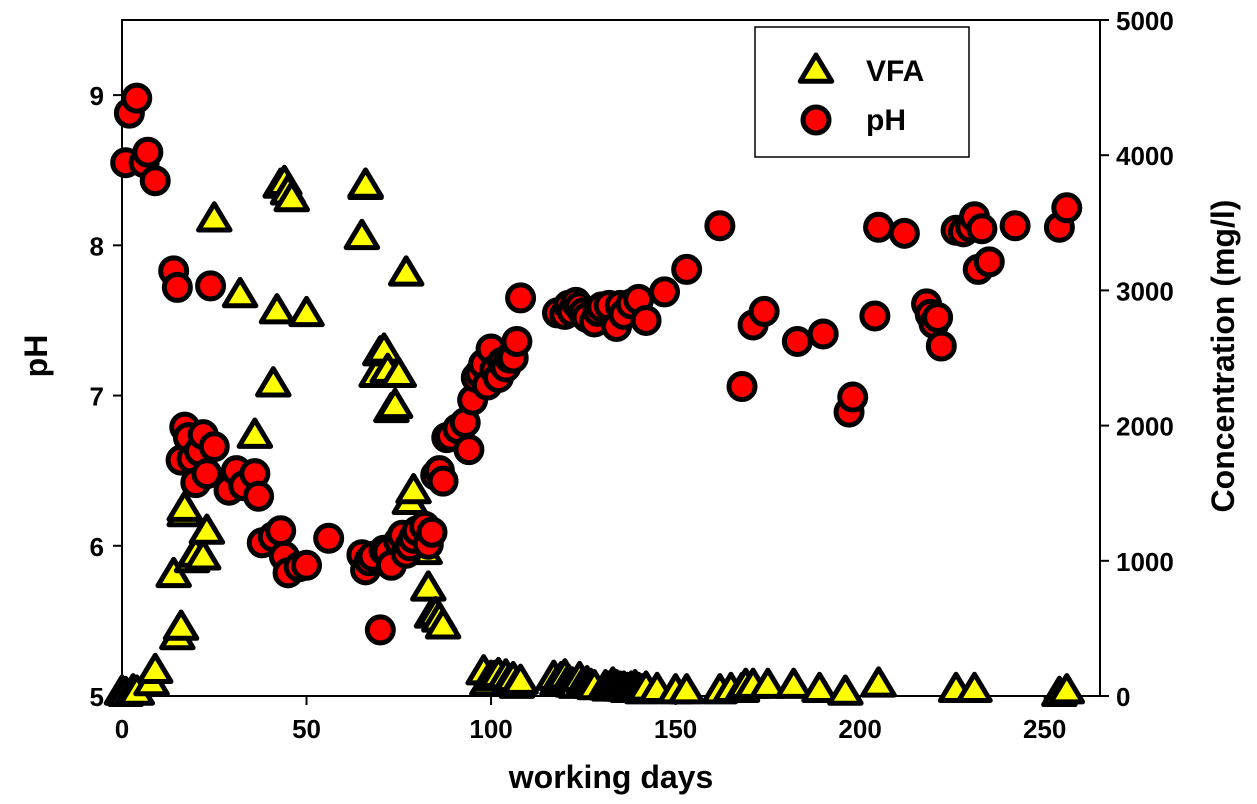 The image size is (1257, 804). I want to click on legend-ph-circle-marker, so click(816, 120).